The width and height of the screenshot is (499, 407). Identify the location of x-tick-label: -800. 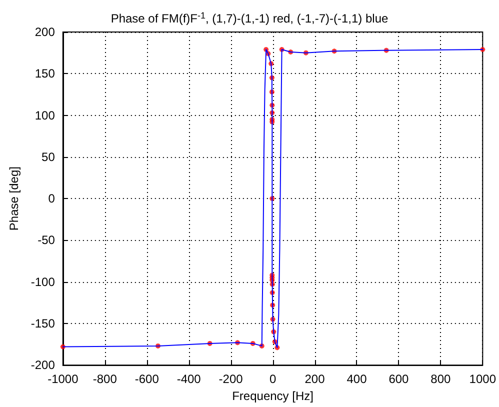
(105, 379).